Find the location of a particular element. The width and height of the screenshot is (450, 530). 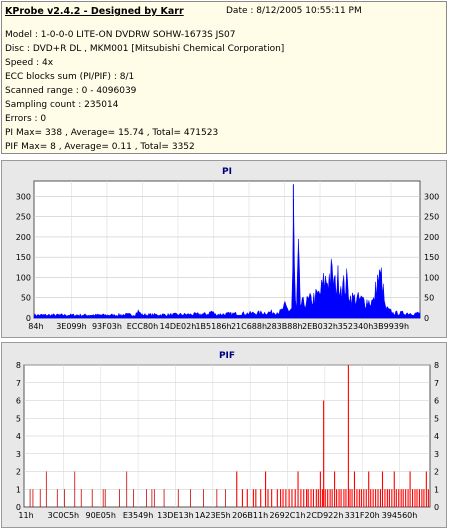

y-tick-label-right: 50 is located at coordinates (429, 298).